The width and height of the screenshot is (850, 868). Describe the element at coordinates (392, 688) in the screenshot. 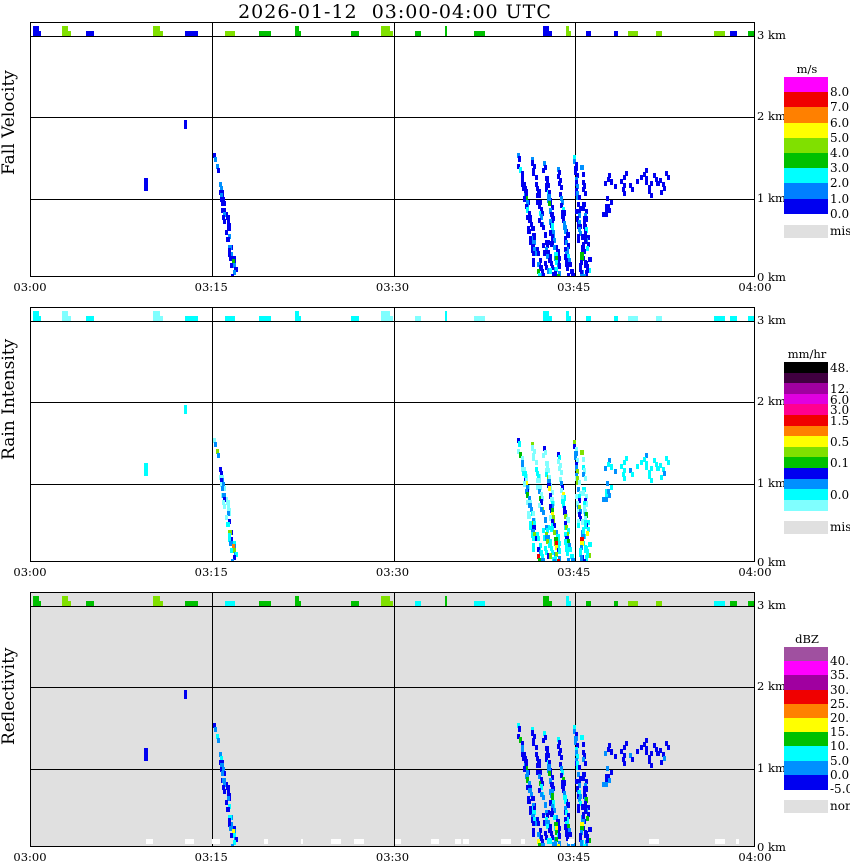

I see `gridline-horizontal` at that location.